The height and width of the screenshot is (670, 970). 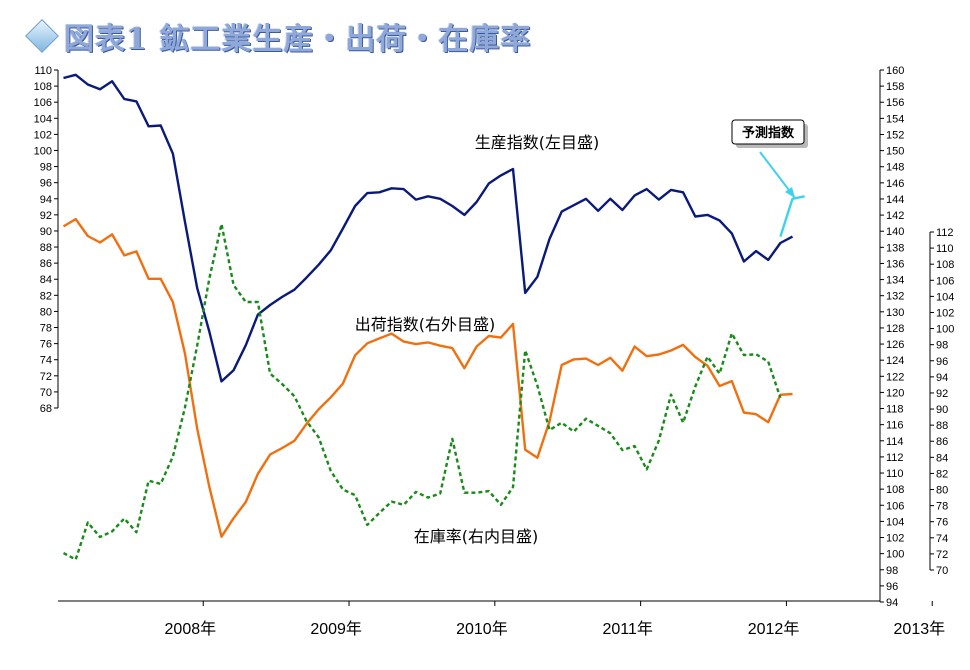 I want to click on left-tick-label: 70, so click(x=46, y=393).